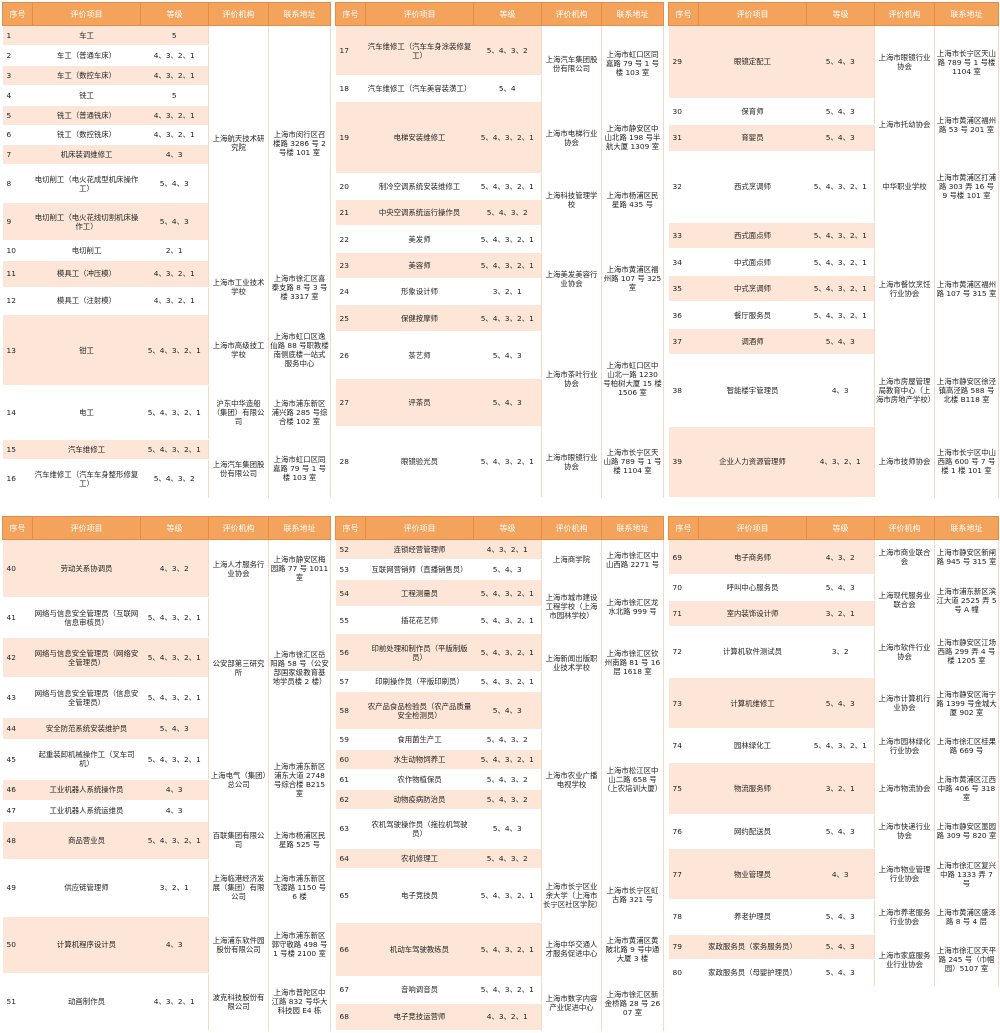 Image resolution: width=1000 pixels, height=1033 pixels. Describe the element at coordinates (238, 1002) in the screenshot. I see `cell-org: 波克科技股份有限公司` at that location.